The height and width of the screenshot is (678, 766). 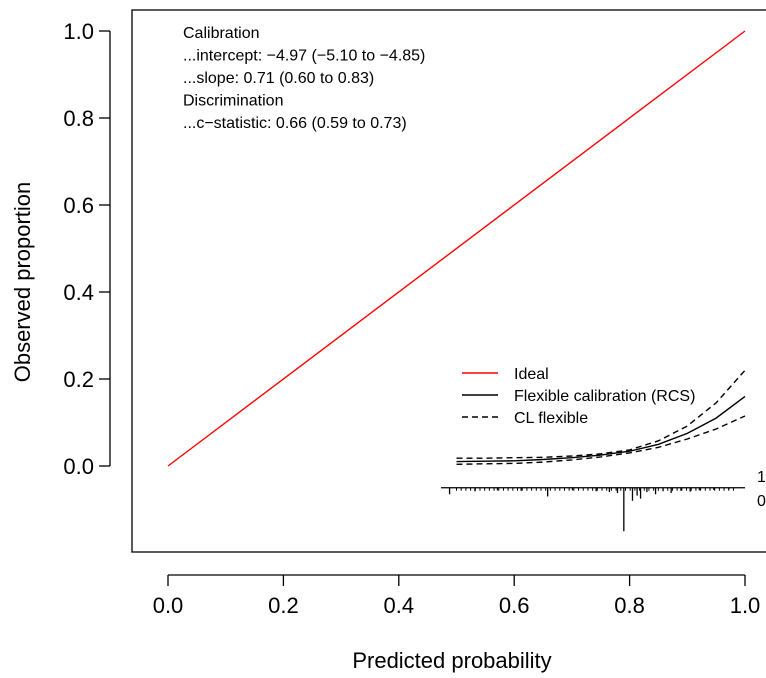 I want to click on stats-line: ...c−statistic: 0.66 (0.59 to 0.73), so click(x=295, y=123).